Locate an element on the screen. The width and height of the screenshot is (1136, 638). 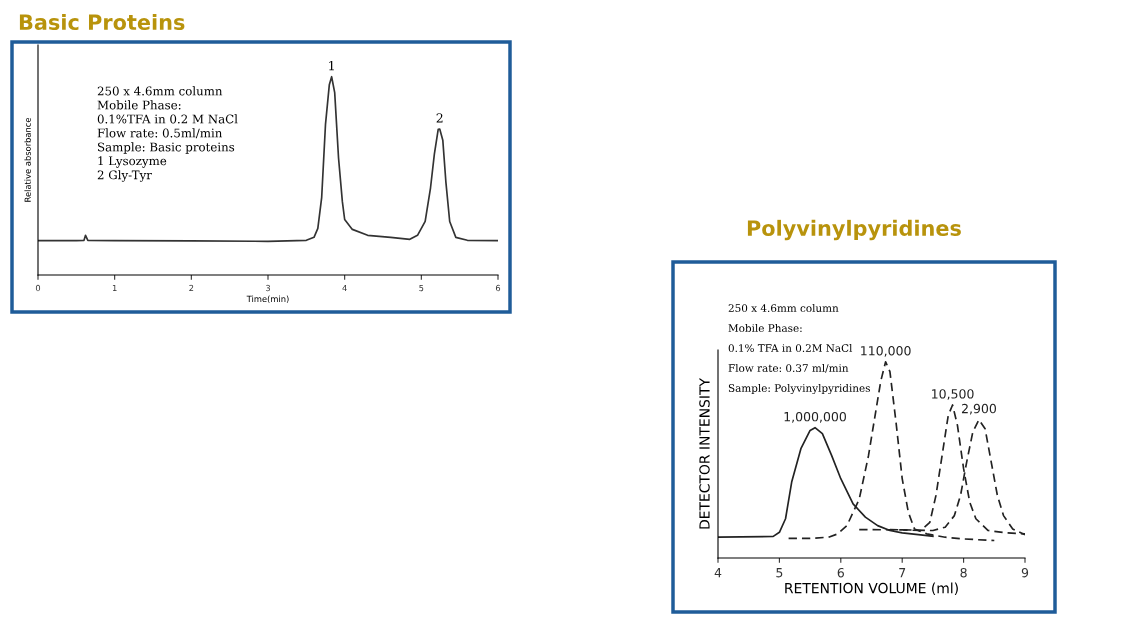
annotation: Flow rate: 0.37 ml/min is located at coordinates (788, 368).